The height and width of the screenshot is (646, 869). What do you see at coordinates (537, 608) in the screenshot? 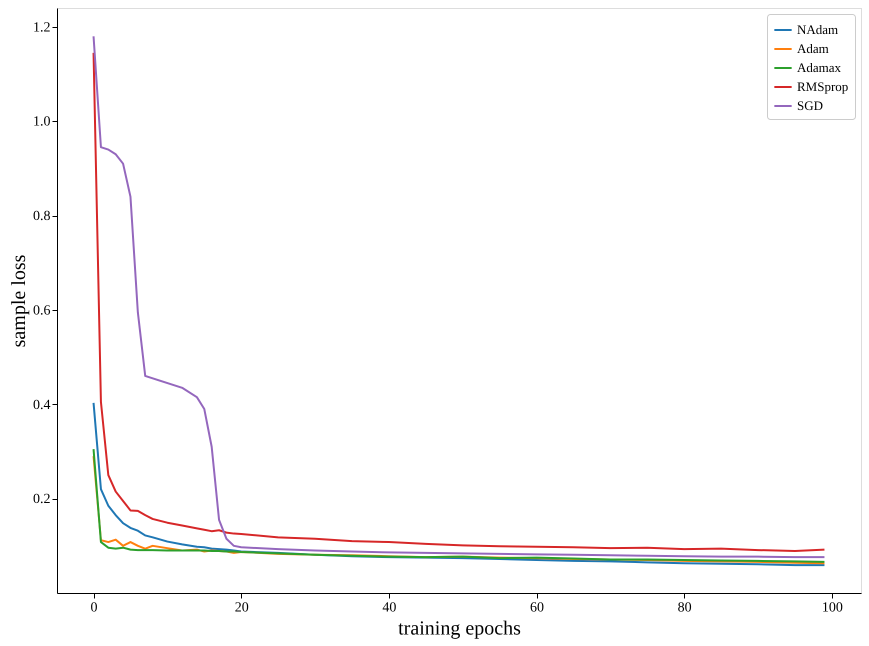
I see `x-tick-label: 60` at bounding box center [537, 608].